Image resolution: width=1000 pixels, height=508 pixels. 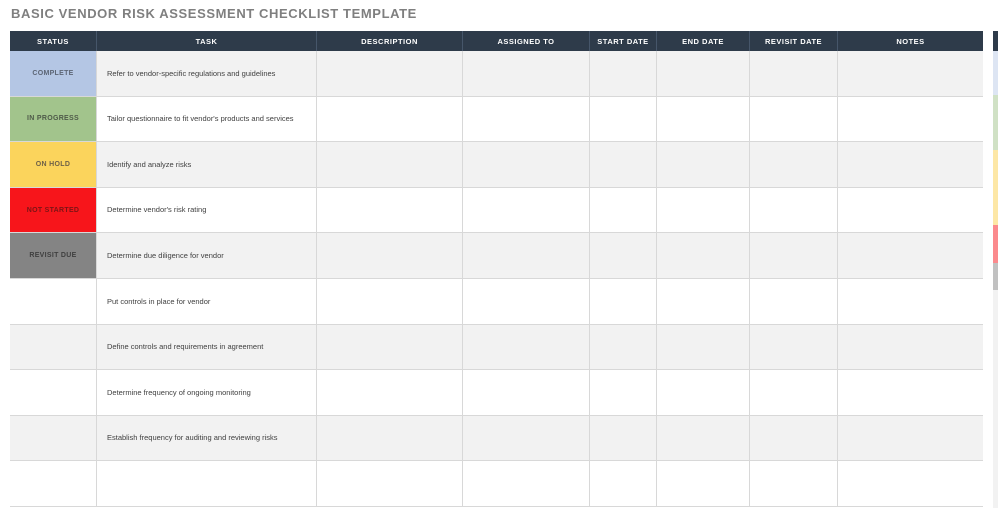 What do you see at coordinates (390, 41) in the screenshot?
I see `column-header-description: DESCRIPTION` at bounding box center [390, 41].